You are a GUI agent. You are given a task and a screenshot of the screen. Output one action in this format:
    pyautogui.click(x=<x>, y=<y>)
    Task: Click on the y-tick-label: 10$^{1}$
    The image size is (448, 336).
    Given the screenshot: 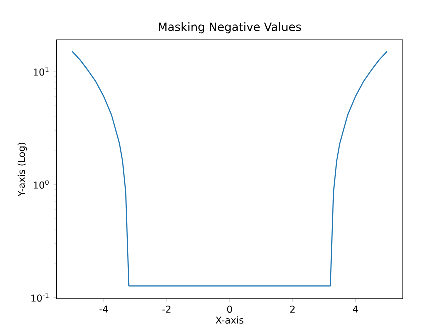 What is the action you would take?
    pyautogui.click(x=41, y=71)
    